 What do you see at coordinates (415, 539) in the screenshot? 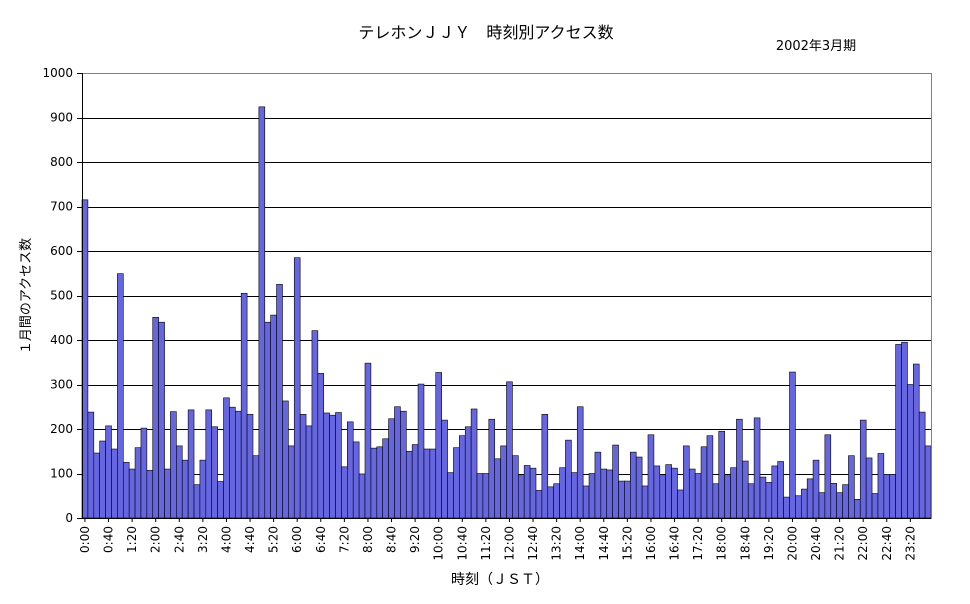
I see `x-tick-label: 9:20` at bounding box center [415, 539].